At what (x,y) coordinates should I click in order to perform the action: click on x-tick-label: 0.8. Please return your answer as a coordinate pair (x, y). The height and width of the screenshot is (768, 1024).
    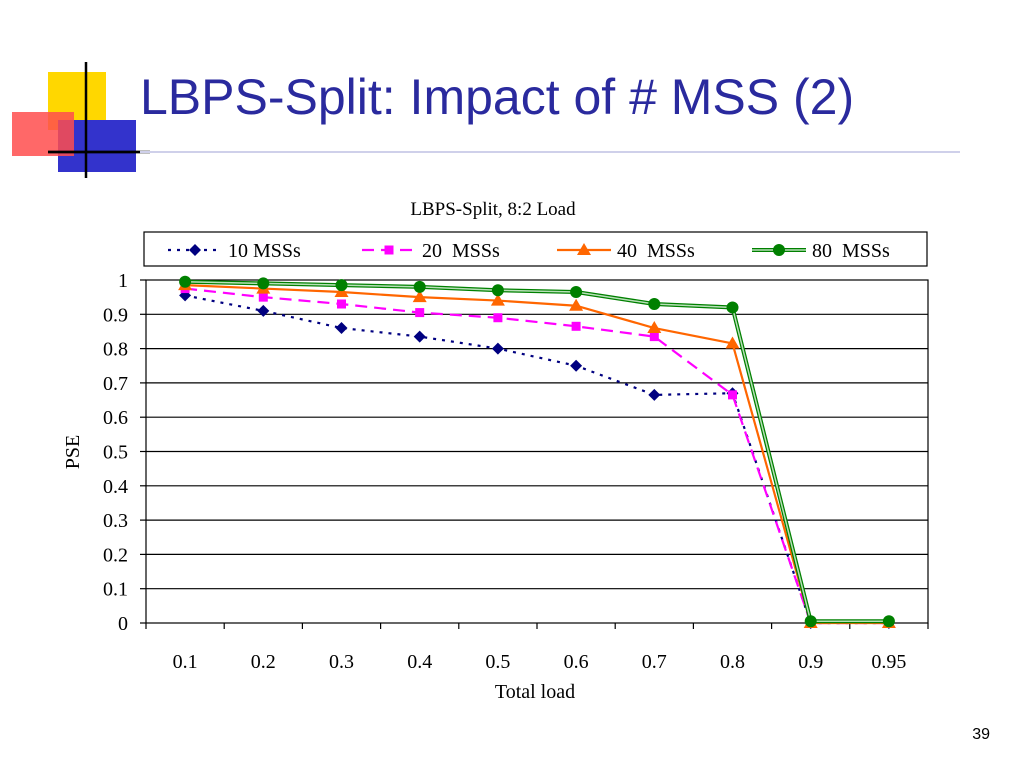
    Looking at the image, I should click on (732, 662).